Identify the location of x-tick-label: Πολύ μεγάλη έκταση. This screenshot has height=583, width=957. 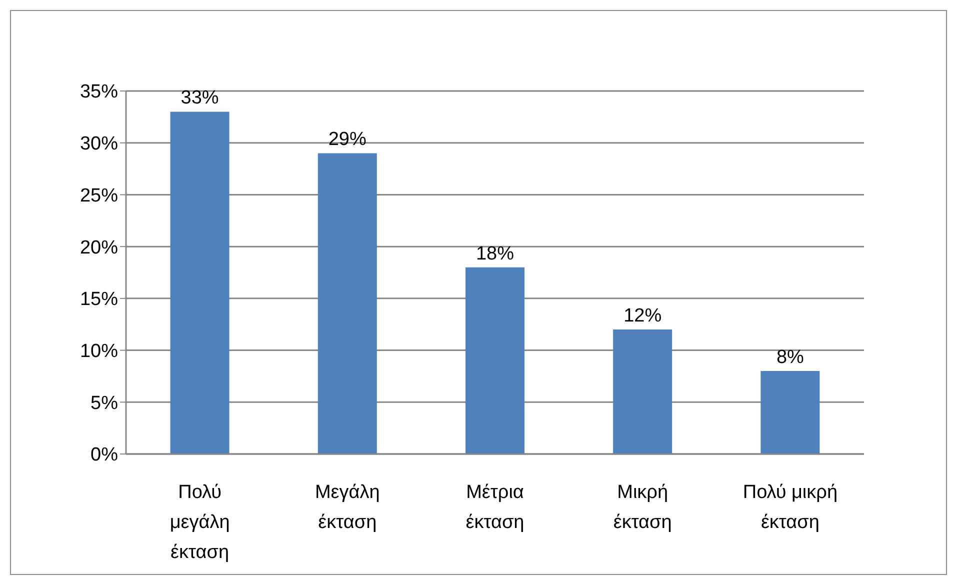
(200, 522).